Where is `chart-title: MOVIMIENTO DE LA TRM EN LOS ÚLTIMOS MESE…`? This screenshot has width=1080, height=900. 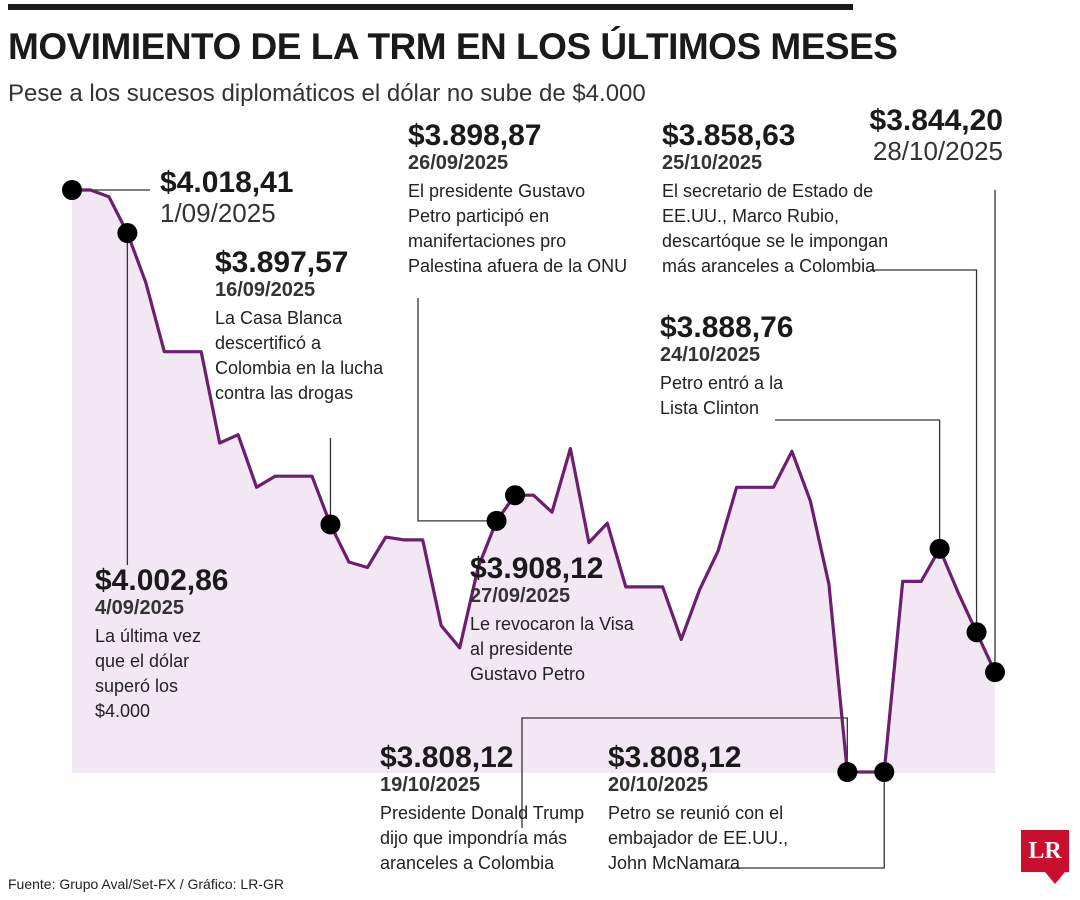
chart-title: MOVIMIENTO DE LA TRM EN LOS ÚLTIMOS MESE… is located at coordinates (453, 46).